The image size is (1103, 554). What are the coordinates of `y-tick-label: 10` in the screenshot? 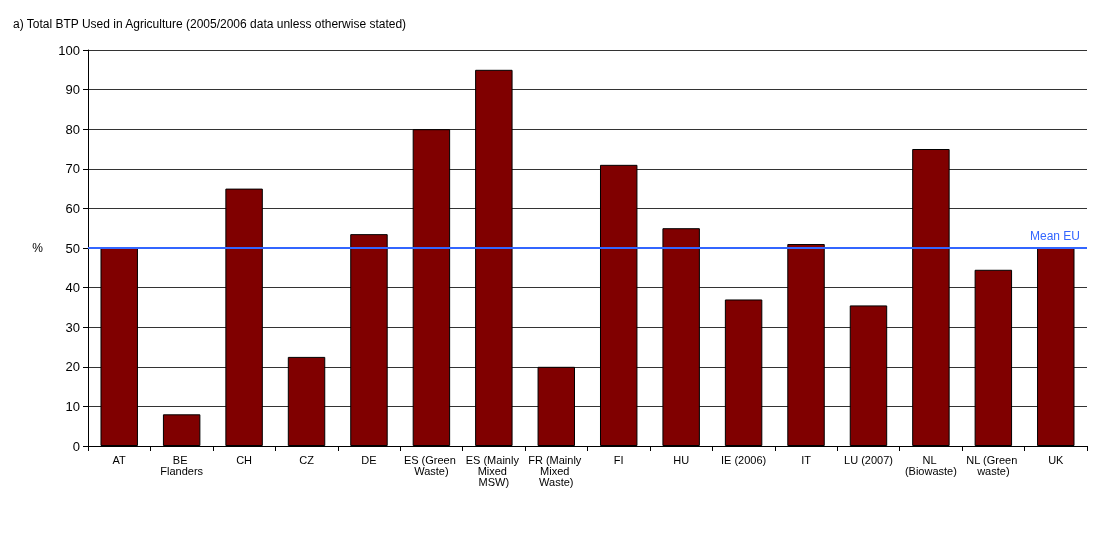 It's located at (72, 406).